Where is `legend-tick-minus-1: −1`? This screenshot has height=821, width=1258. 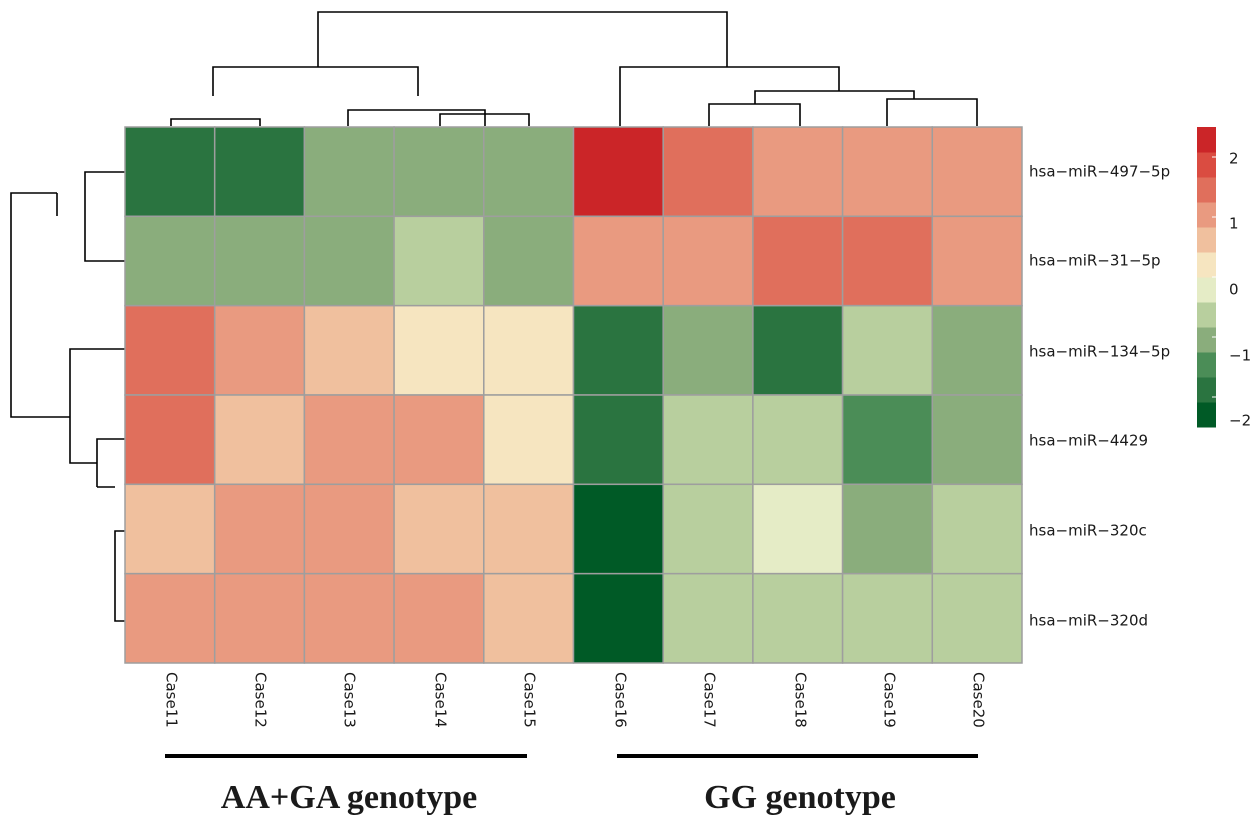
legend-tick-minus-1: −1 is located at coordinates (1240, 356).